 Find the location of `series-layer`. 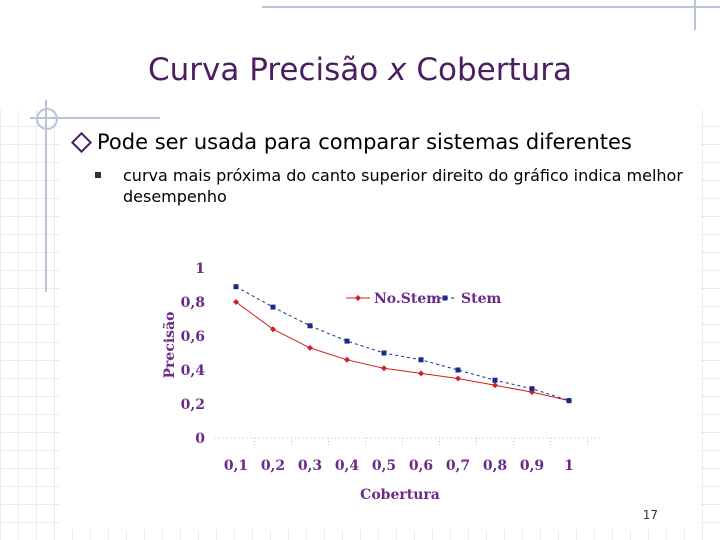

series-layer is located at coordinates (402, 344).